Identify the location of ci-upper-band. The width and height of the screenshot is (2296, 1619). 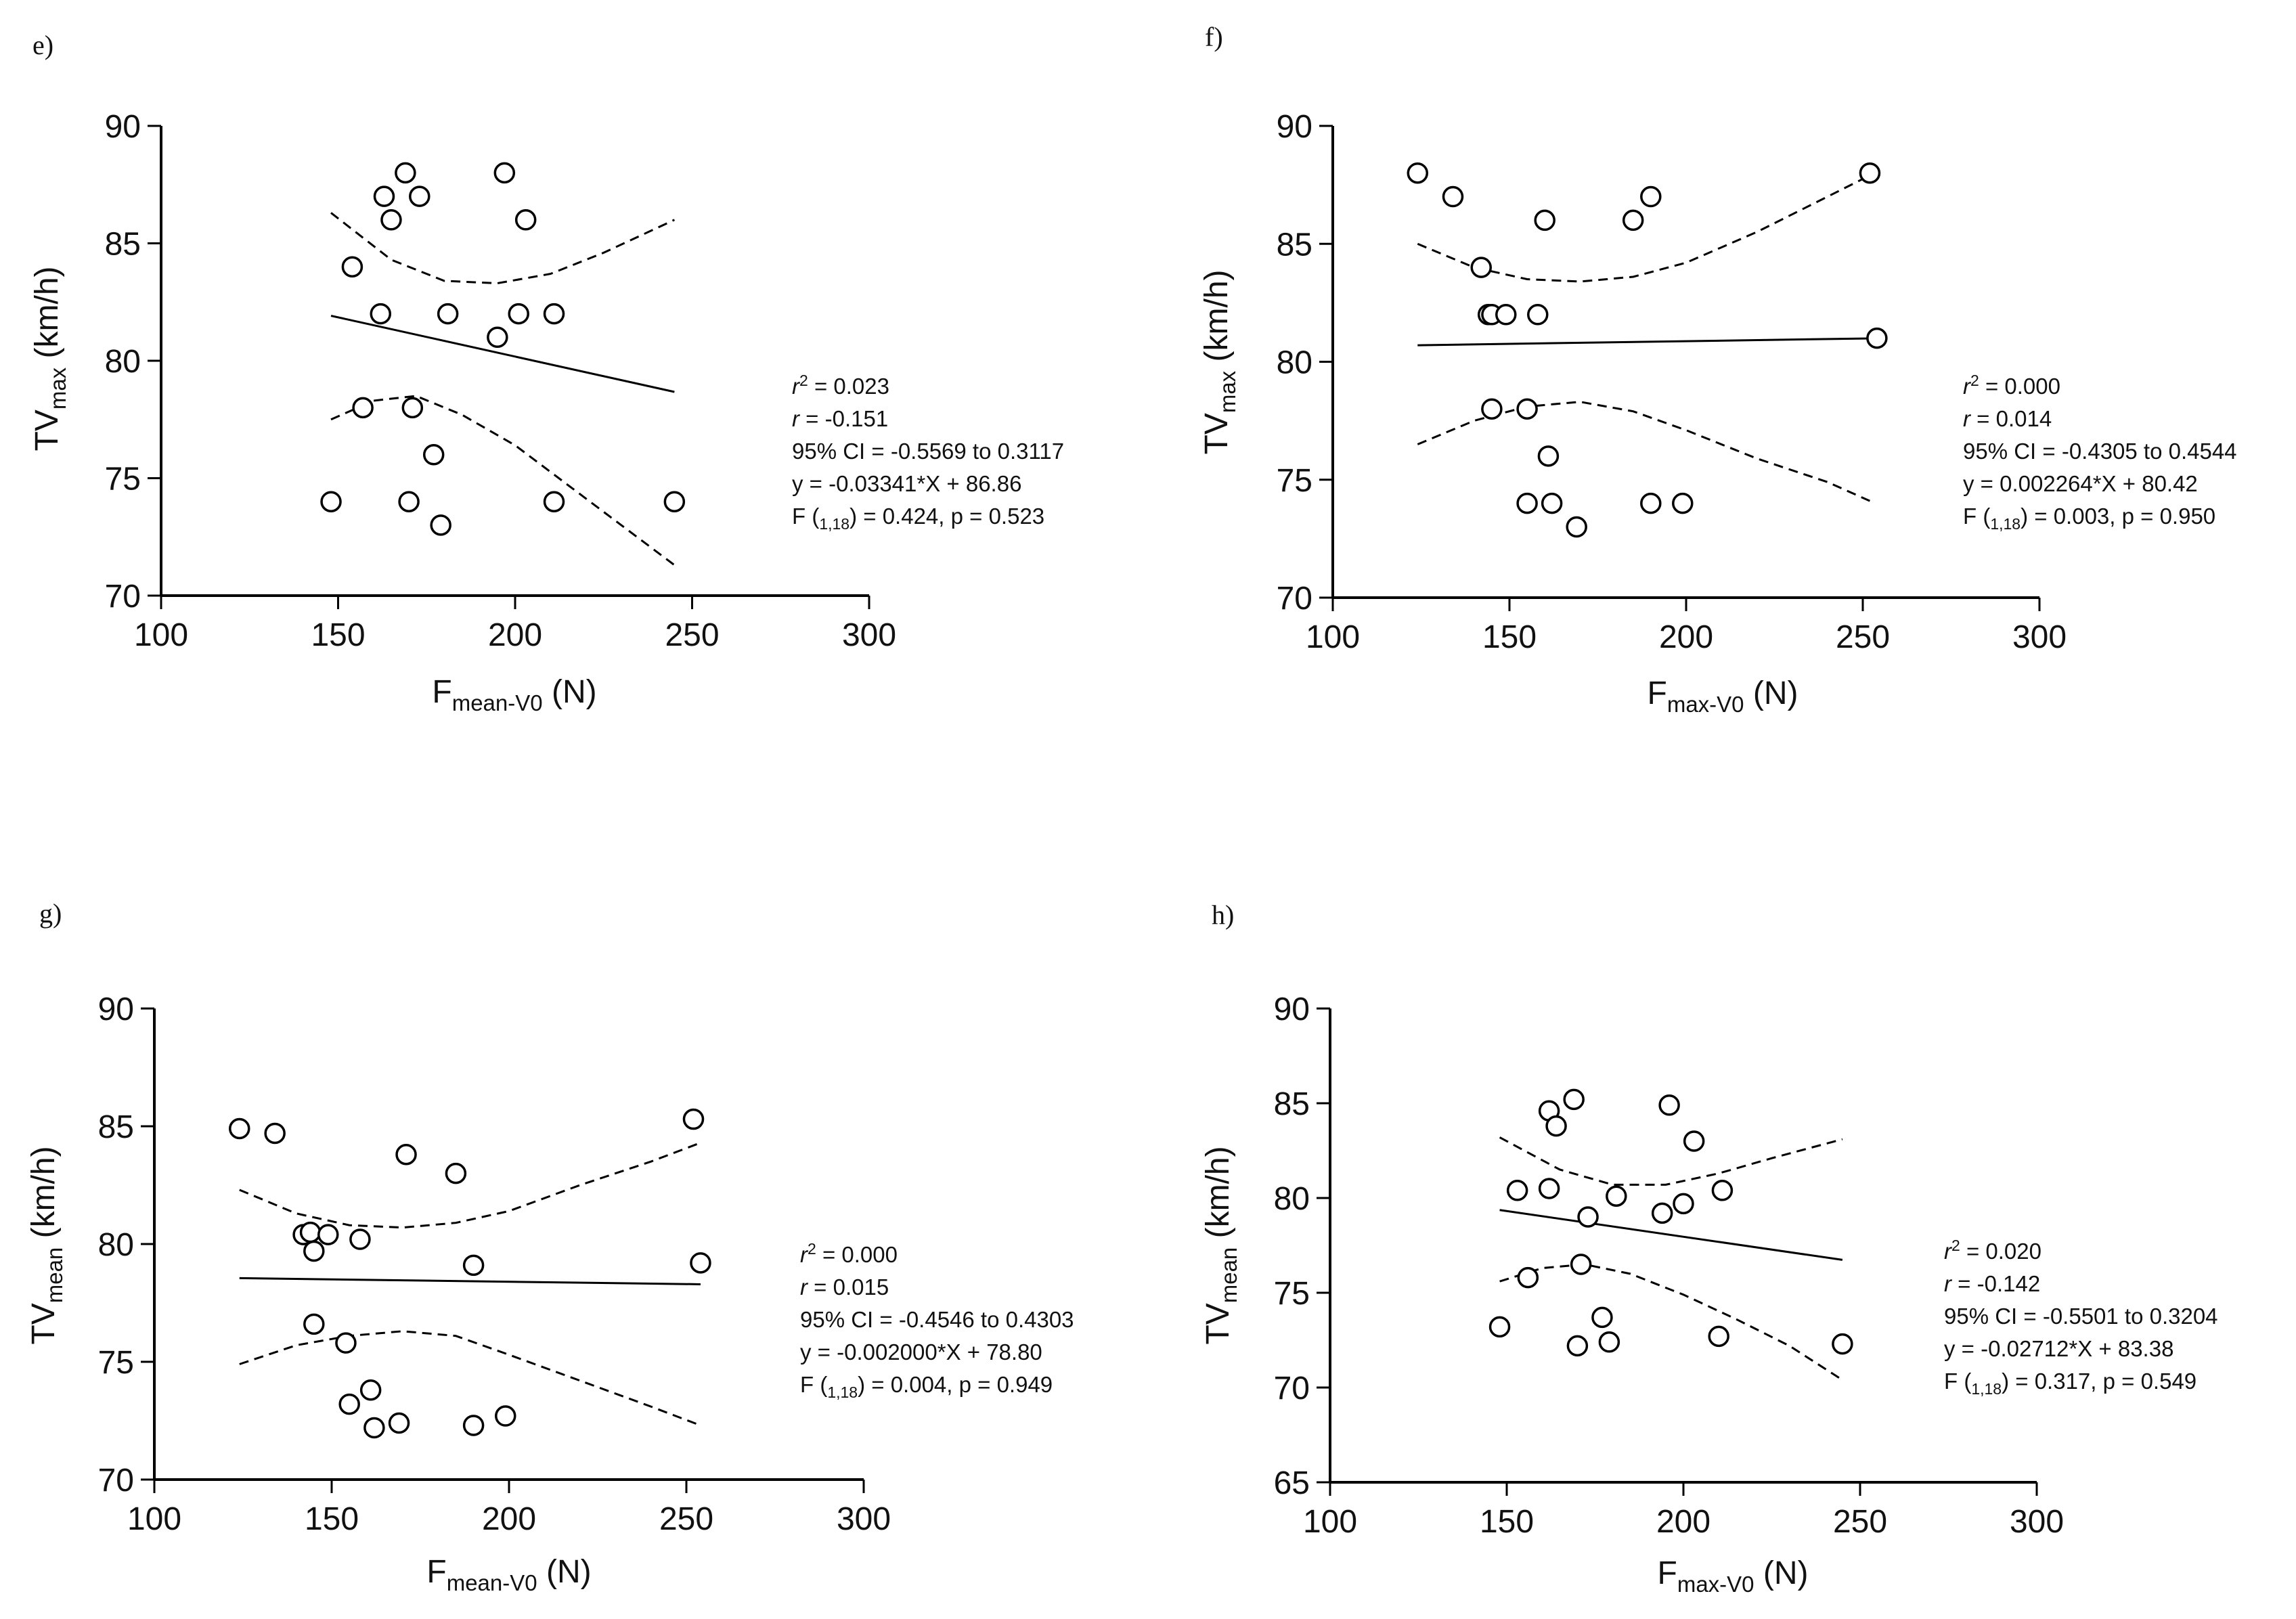
(1644, 228).